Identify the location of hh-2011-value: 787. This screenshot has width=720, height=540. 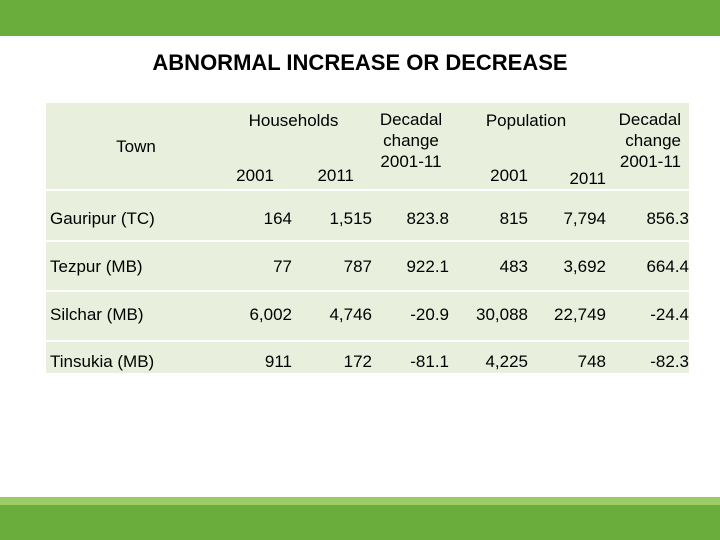
(357, 266).